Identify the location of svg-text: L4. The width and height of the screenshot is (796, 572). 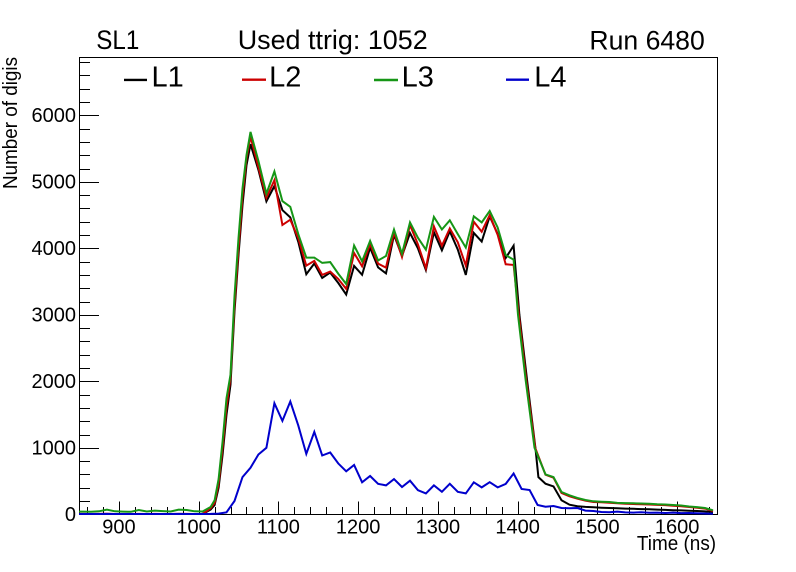
(550, 77).